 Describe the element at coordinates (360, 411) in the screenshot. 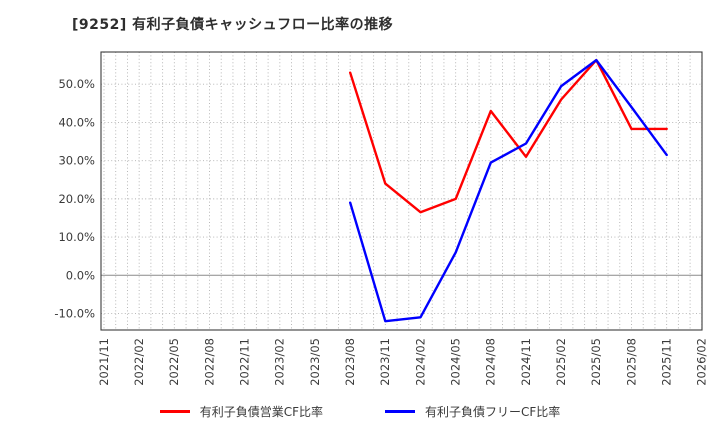

I see `chart-legend: 有利子負債営業CF比率 有利子負債フリーCF比率` at that location.